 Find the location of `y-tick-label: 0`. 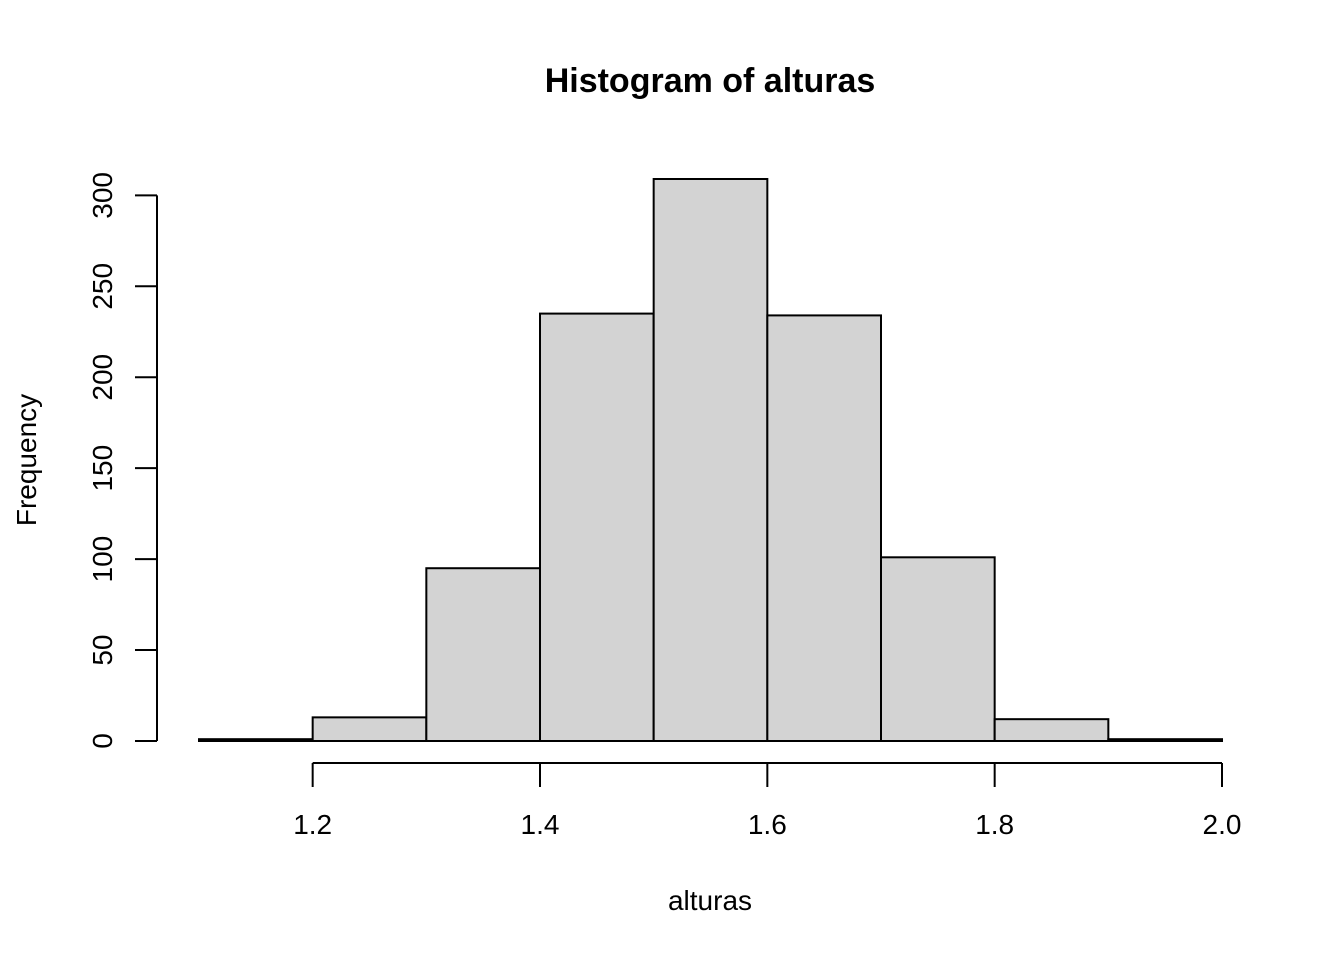

y-tick-label: 0 is located at coordinates (102, 741).